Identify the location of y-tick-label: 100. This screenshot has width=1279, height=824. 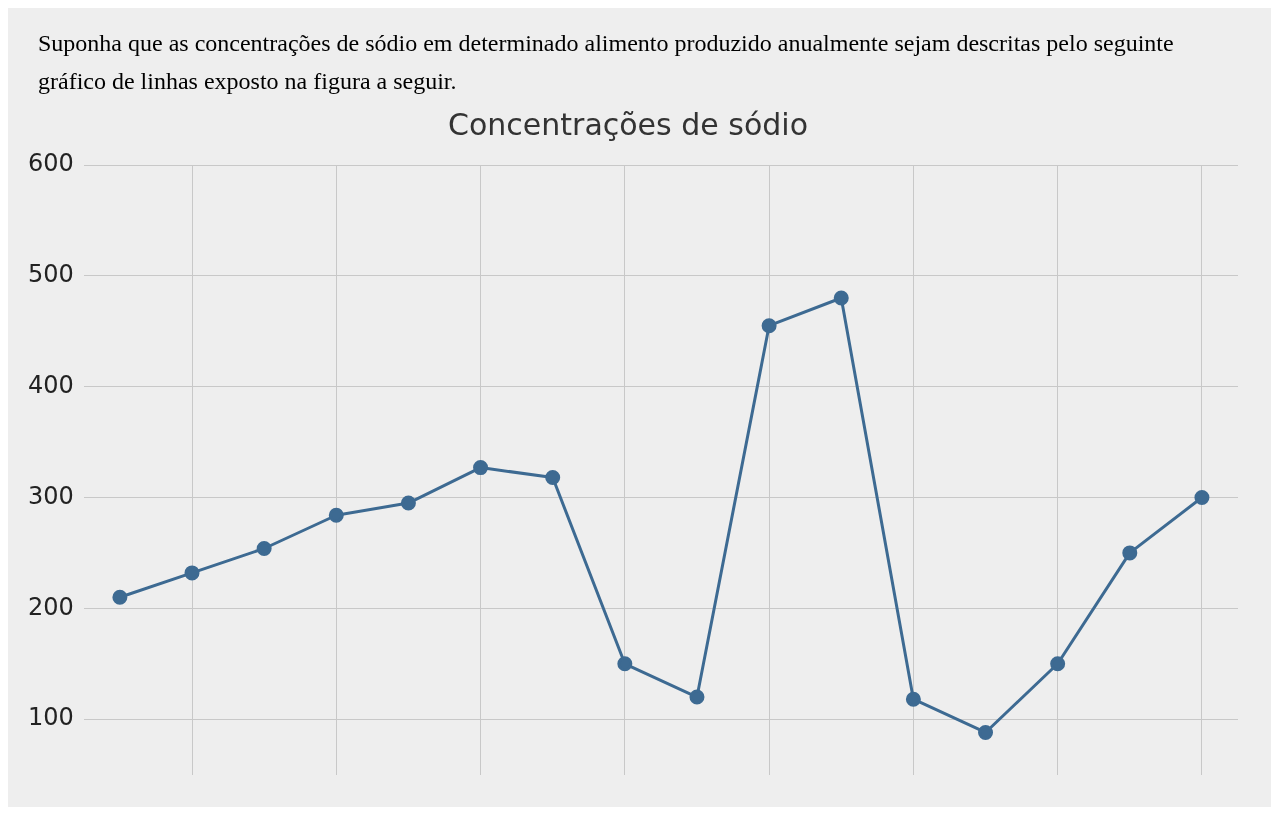
(51, 717).